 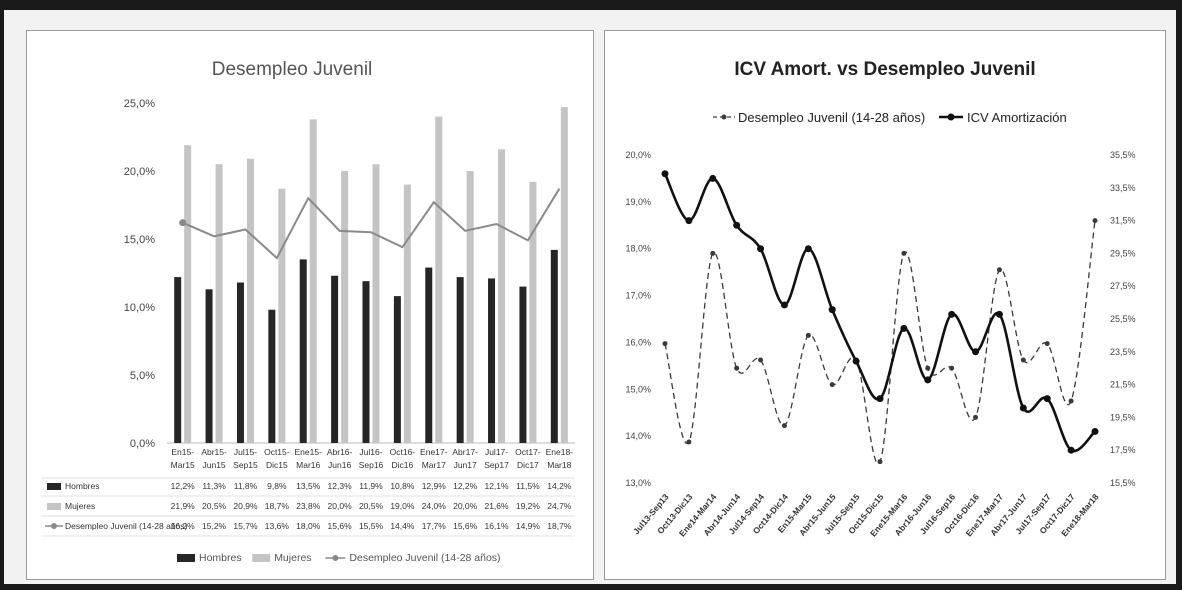 I want to click on table-cell: 16,2%, so click(x=183, y=526).